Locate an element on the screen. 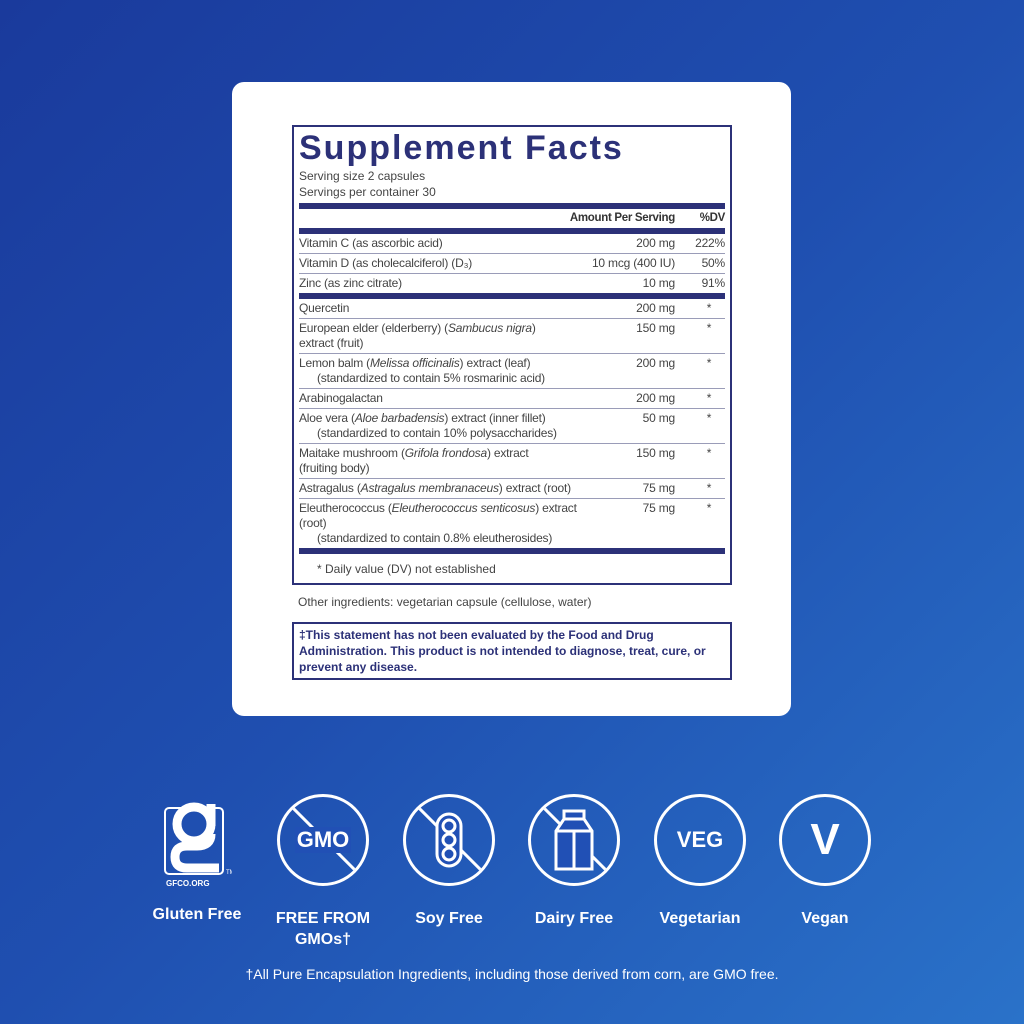 This screenshot has height=1024, width=1024. ingredient-amount: 50 mg is located at coordinates (659, 418).